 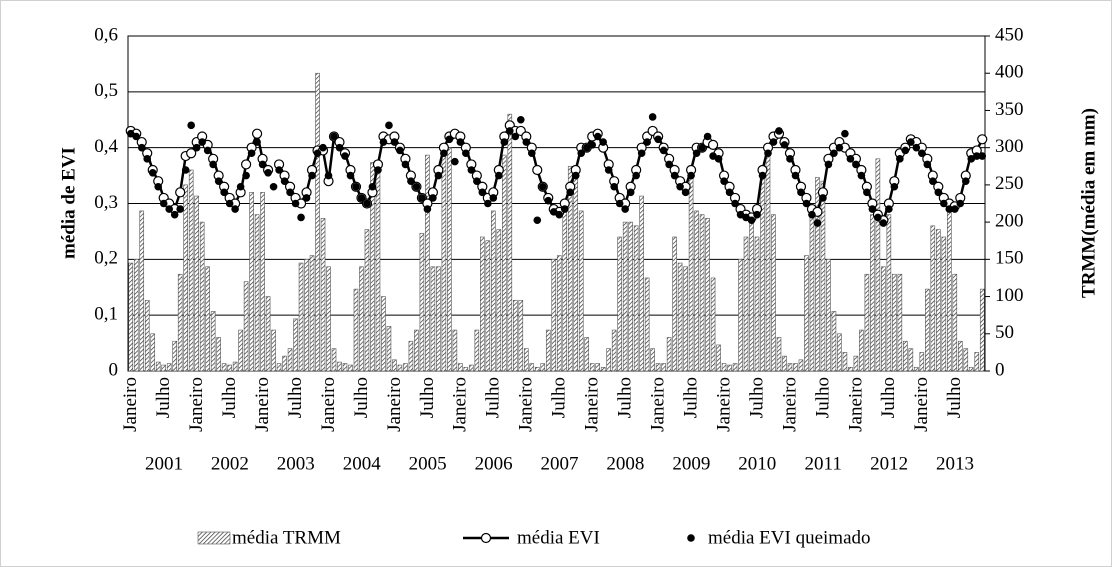 What do you see at coordinates (1009, 34) in the screenshot?
I see `y2-tick-label: 450` at bounding box center [1009, 34].